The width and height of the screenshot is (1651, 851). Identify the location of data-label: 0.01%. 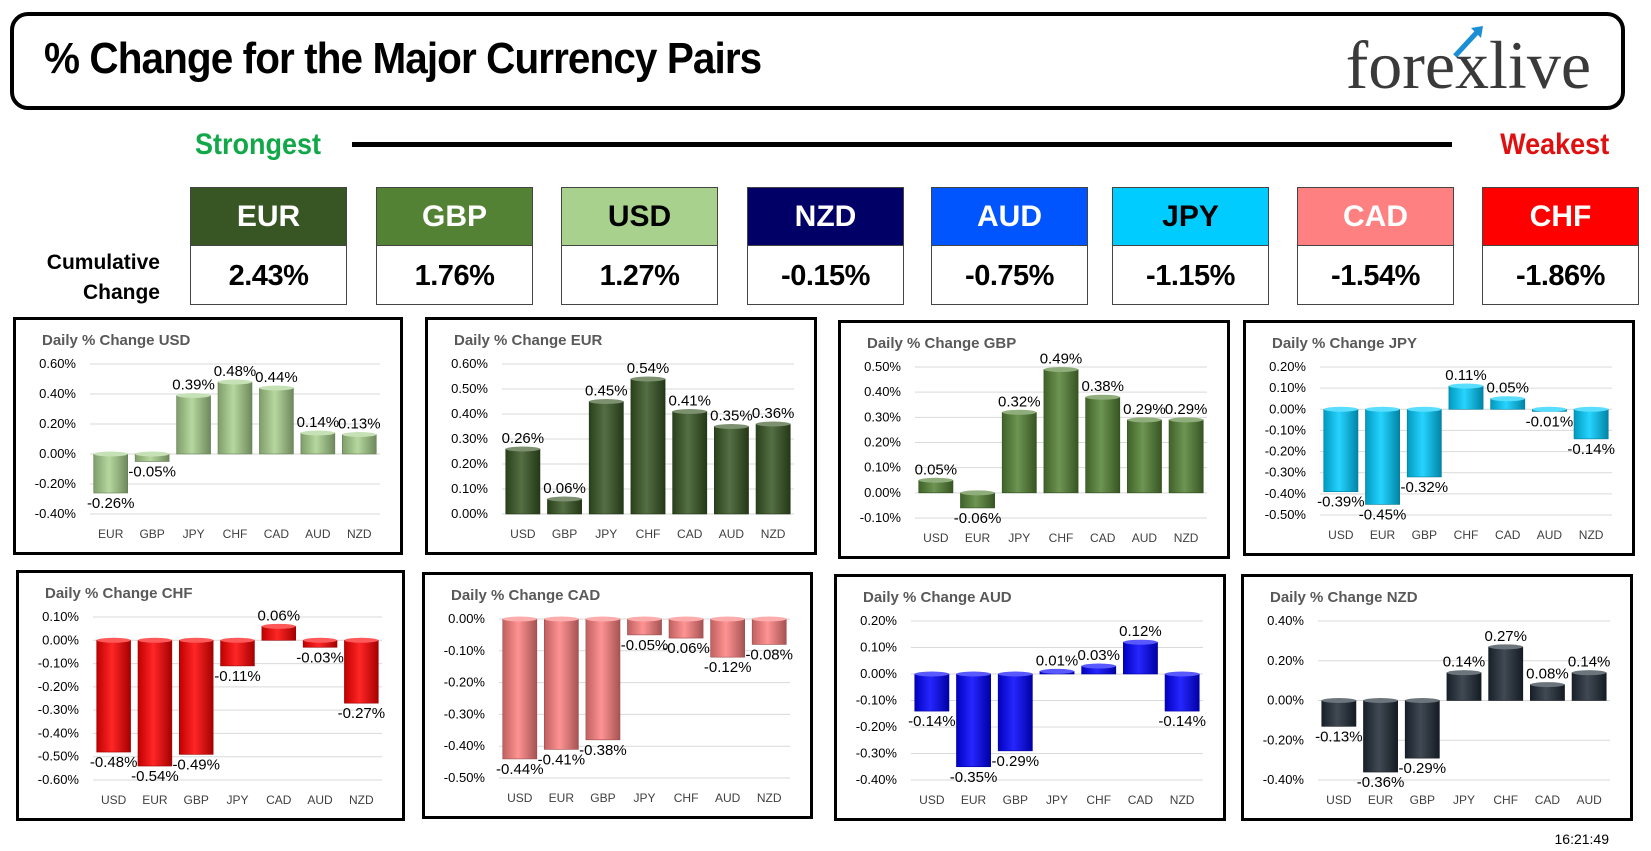
(1057, 660).